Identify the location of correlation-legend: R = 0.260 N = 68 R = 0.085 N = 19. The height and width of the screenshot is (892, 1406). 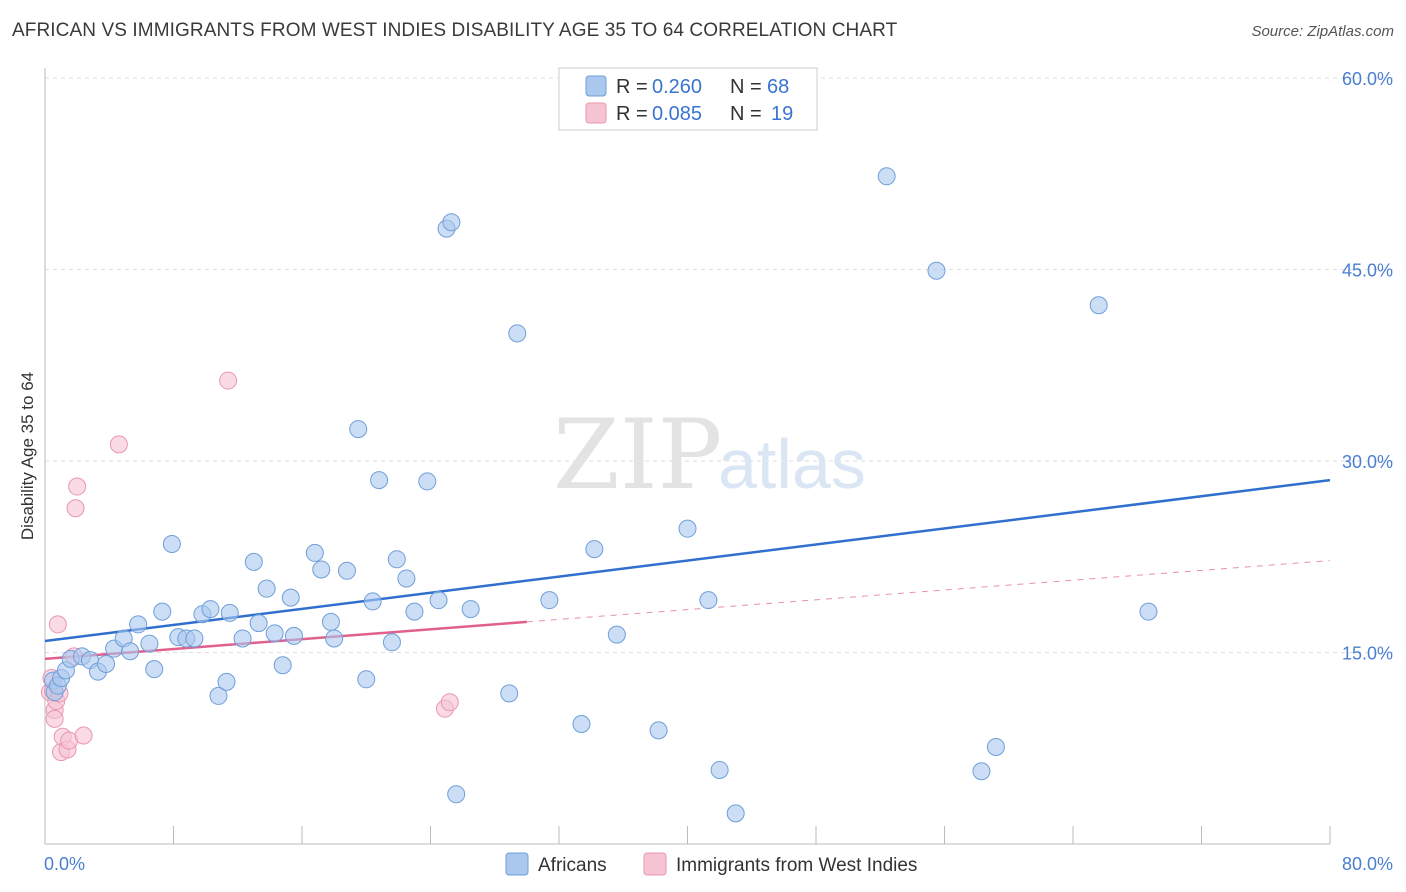
(688, 99).